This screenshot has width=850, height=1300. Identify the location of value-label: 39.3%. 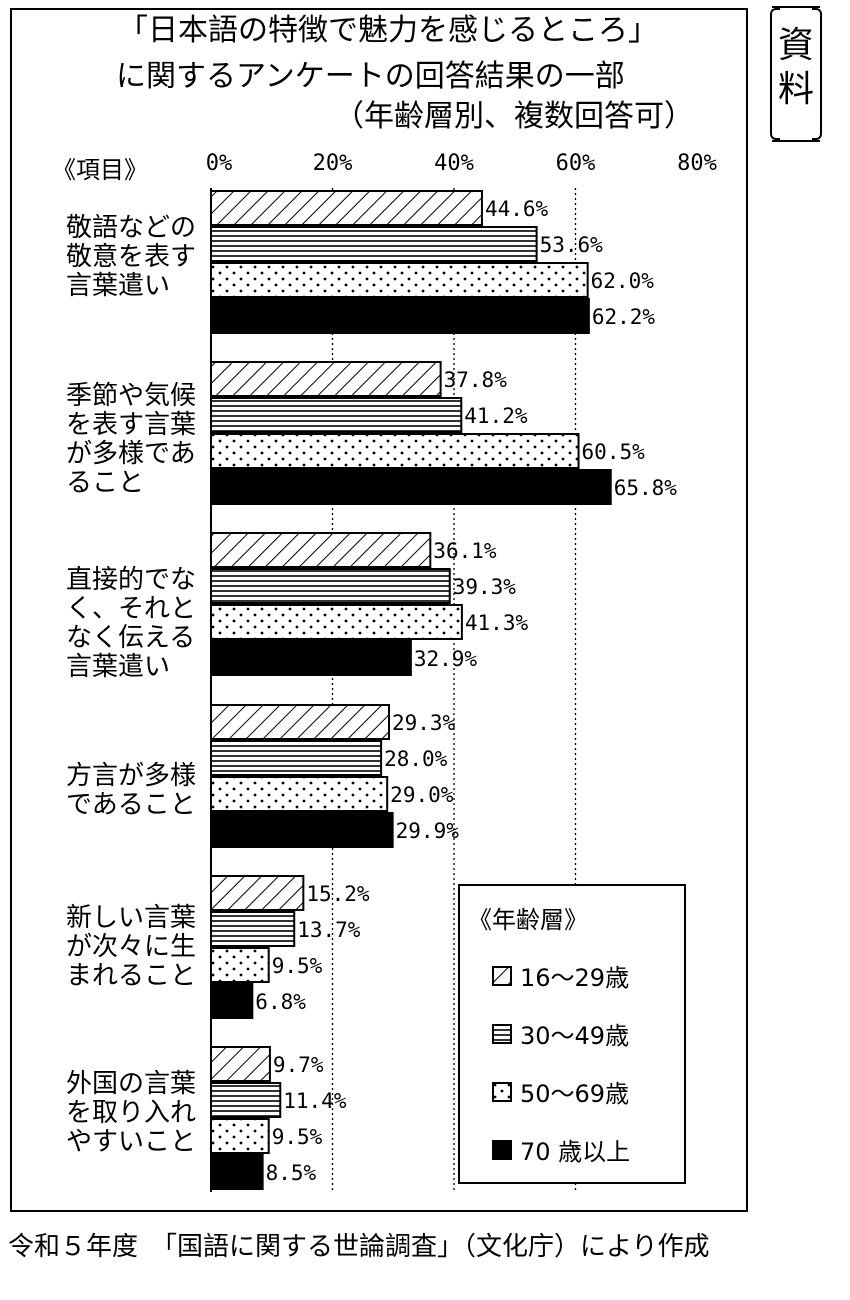
(485, 587).